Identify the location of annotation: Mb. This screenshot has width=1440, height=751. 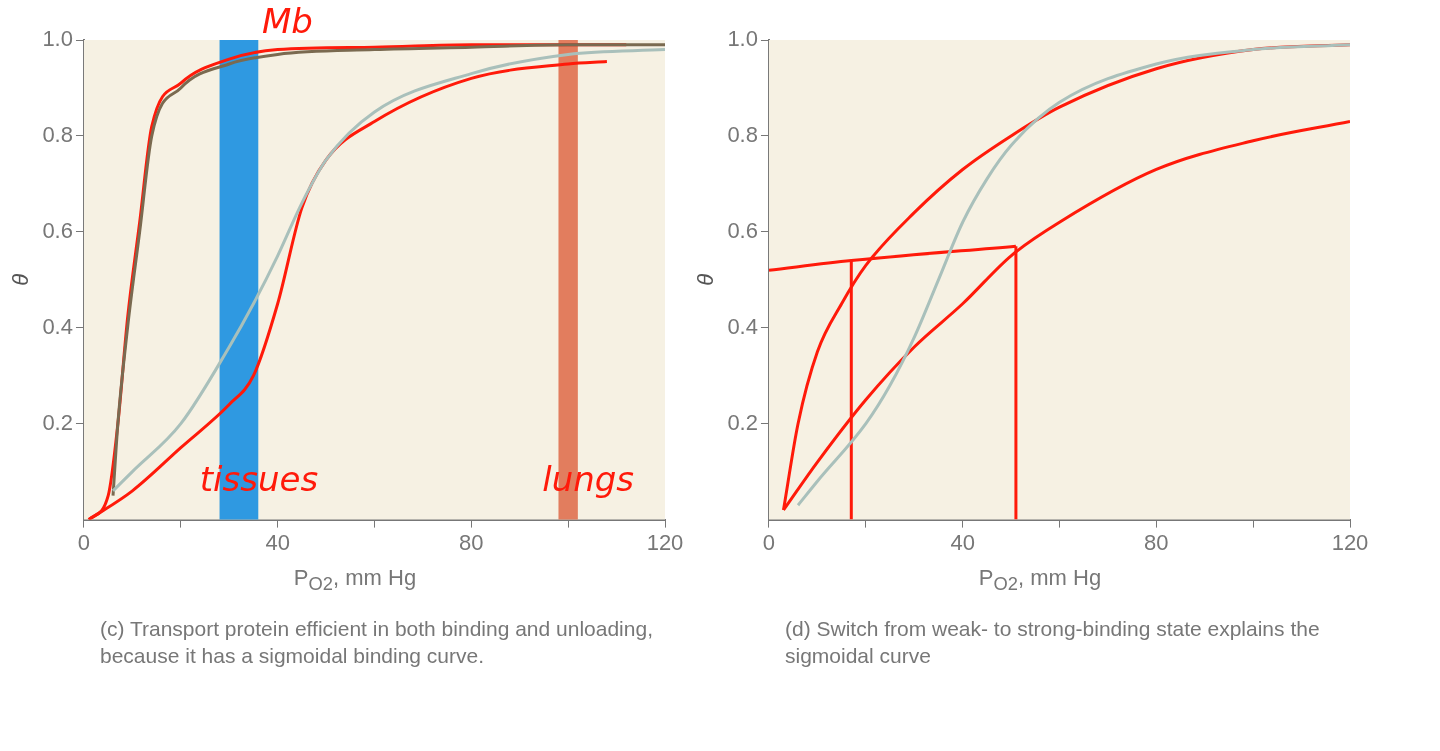
(287, 20).